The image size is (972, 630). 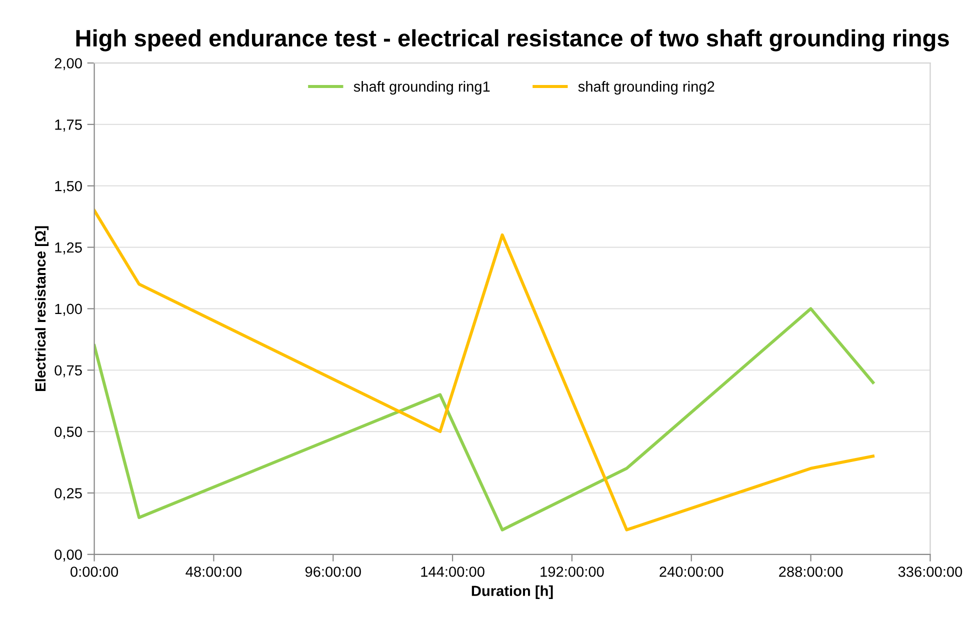 What do you see at coordinates (646, 88) in the screenshot?
I see `legend-label: shaft grounding ring2` at bounding box center [646, 88].